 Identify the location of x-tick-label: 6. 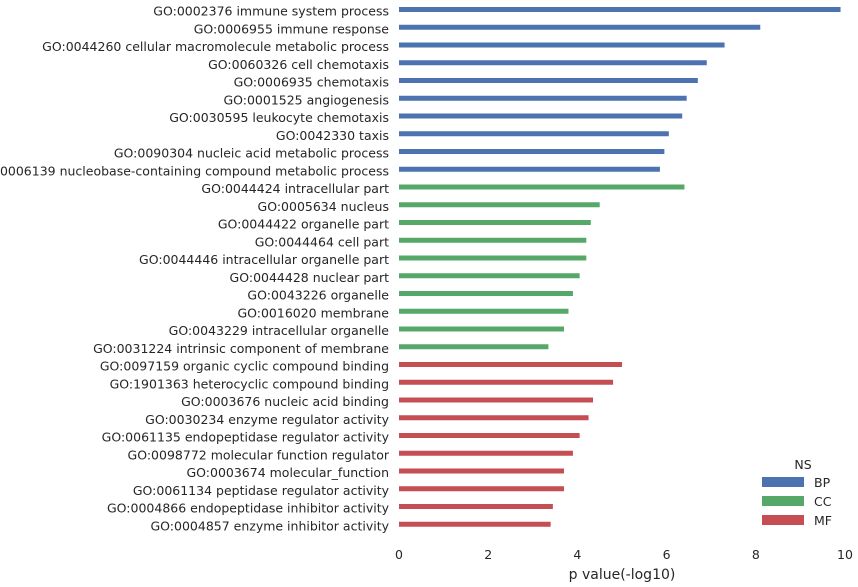
(667, 554).